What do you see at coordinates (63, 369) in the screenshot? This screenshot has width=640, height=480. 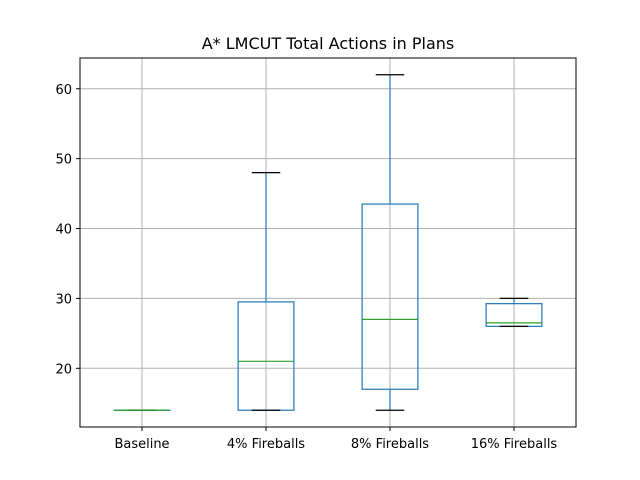 I see `y-tick-label: 20` at bounding box center [63, 369].